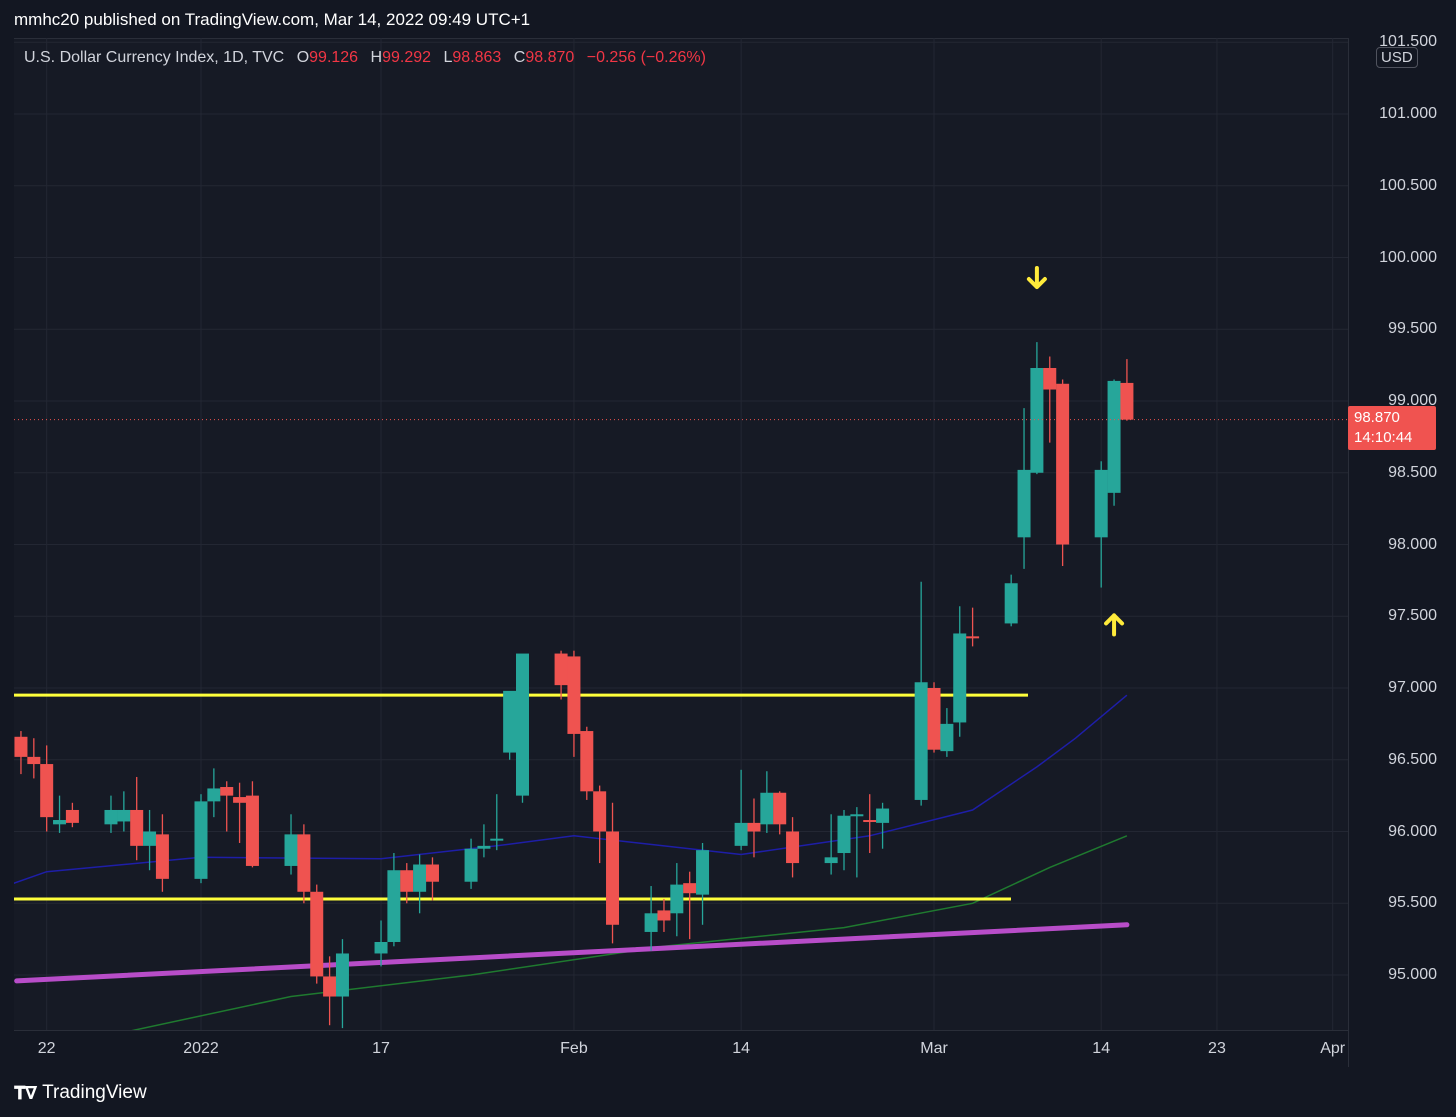 This screenshot has width=1456, height=1117. Describe the element at coordinates (448, 57) in the screenshot. I see `low-label: L` at that location.